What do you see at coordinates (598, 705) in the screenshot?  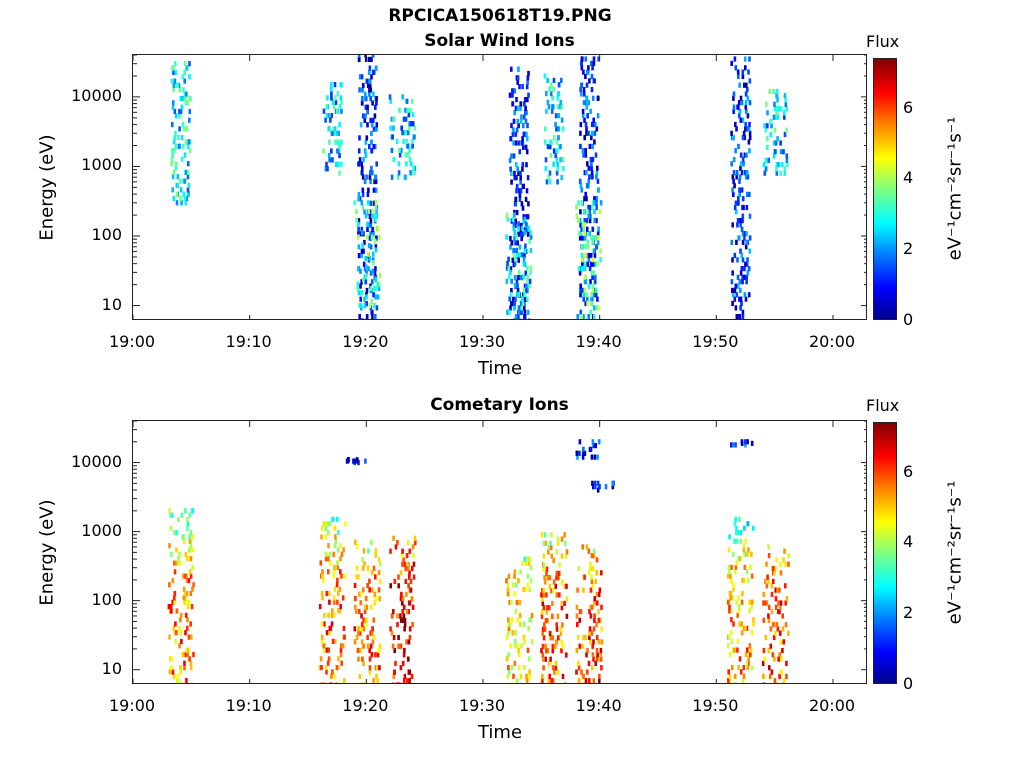 I see `x-tick-label: 19:40` at bounding box center [598, 705].